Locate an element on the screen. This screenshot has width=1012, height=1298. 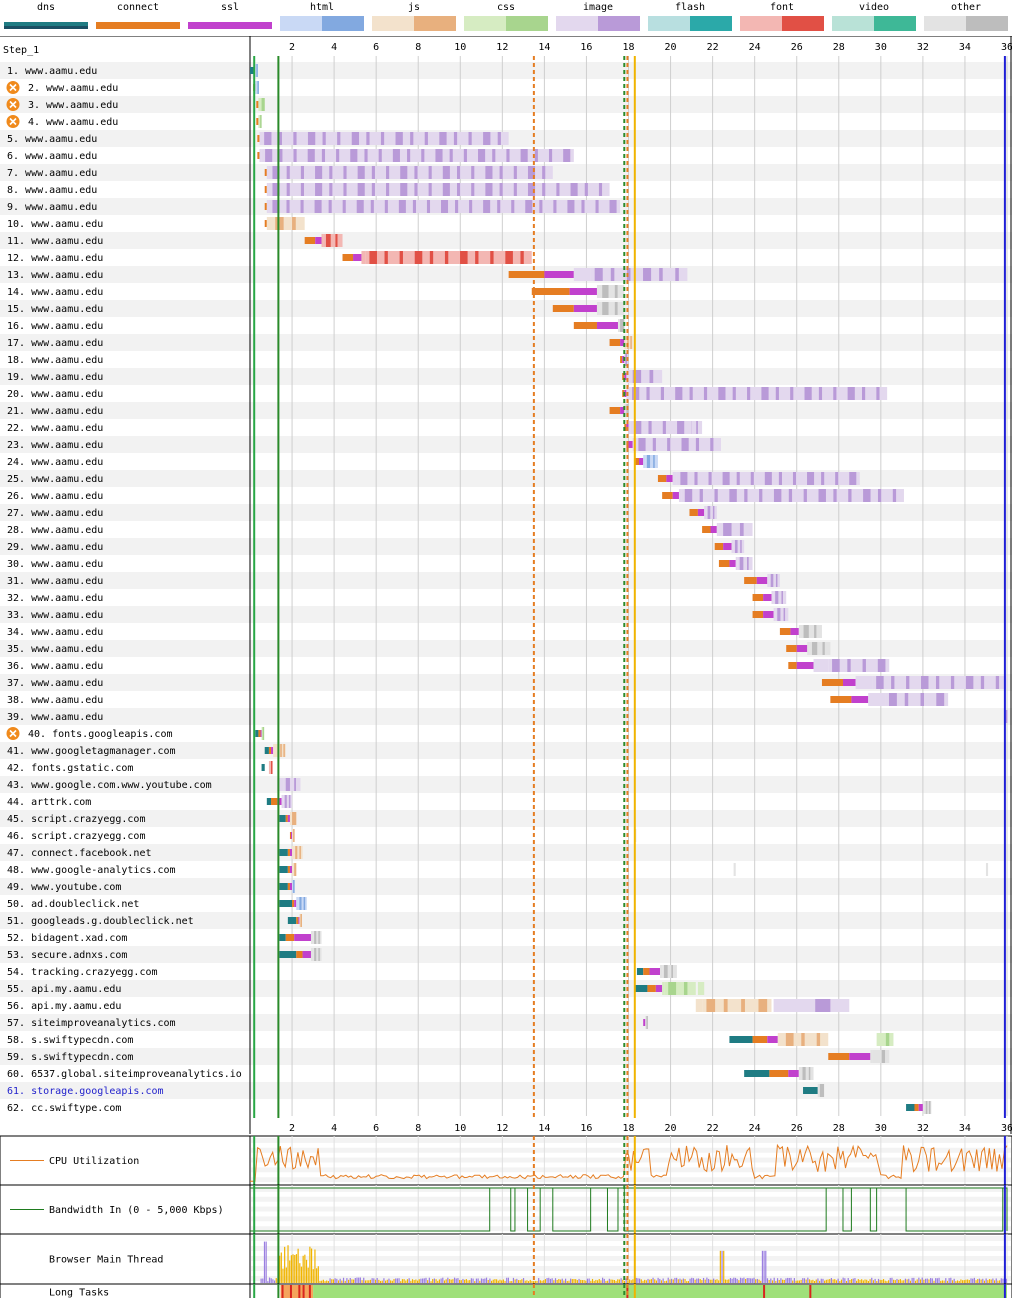
long-task-range is located at coordinates (297, 1291).